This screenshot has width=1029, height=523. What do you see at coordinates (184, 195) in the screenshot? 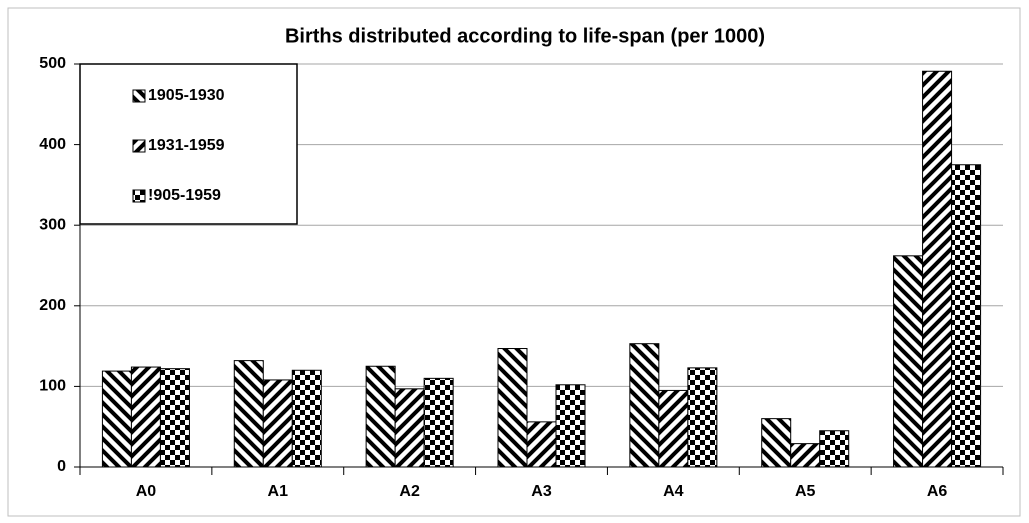
I see `legend-label: !905-1959` at bounding box center [184, 195].